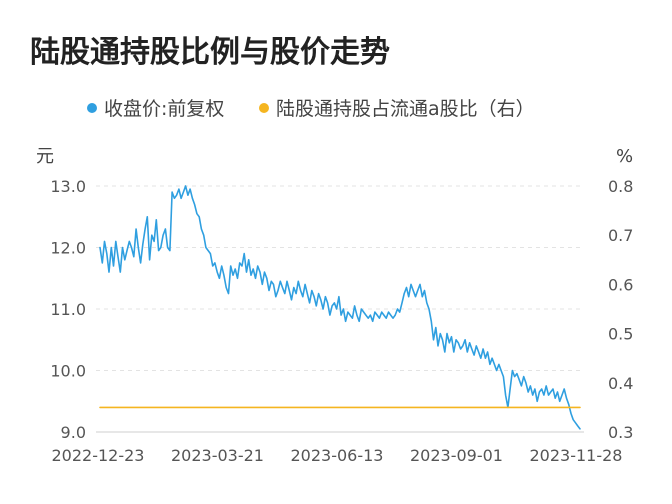 Image resolution: width=672 pixels, height=504 pixels. What do you see at coordinates (405, 109) in the screenshot?
I see `legend-label-holding: 陆股通持股占流通a股比（右）` at bounding box center [405, 109].